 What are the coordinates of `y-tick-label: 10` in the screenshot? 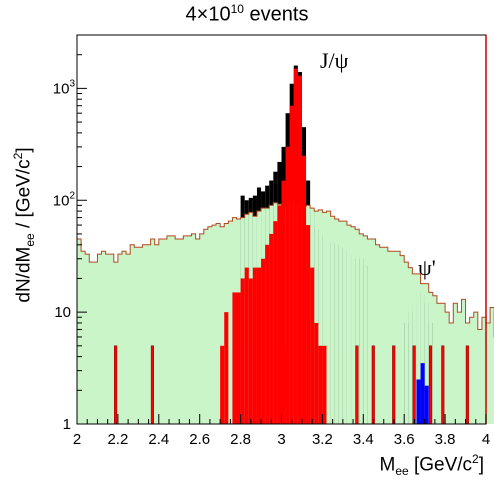 It's located at (62, 312).